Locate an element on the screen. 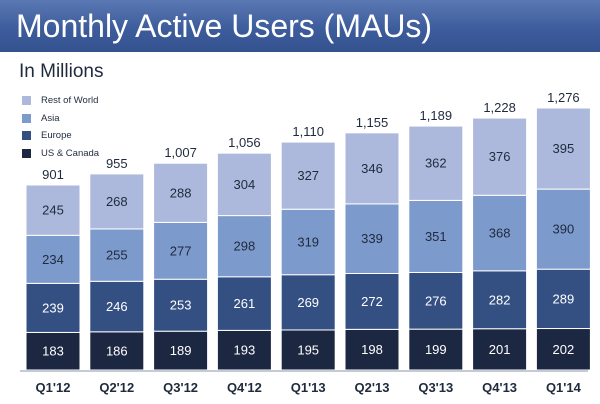 This screenshot has width=600, height=404. chart-legend: Rest of World Asia Europe US & Canada is located at coordinates (60, 127).